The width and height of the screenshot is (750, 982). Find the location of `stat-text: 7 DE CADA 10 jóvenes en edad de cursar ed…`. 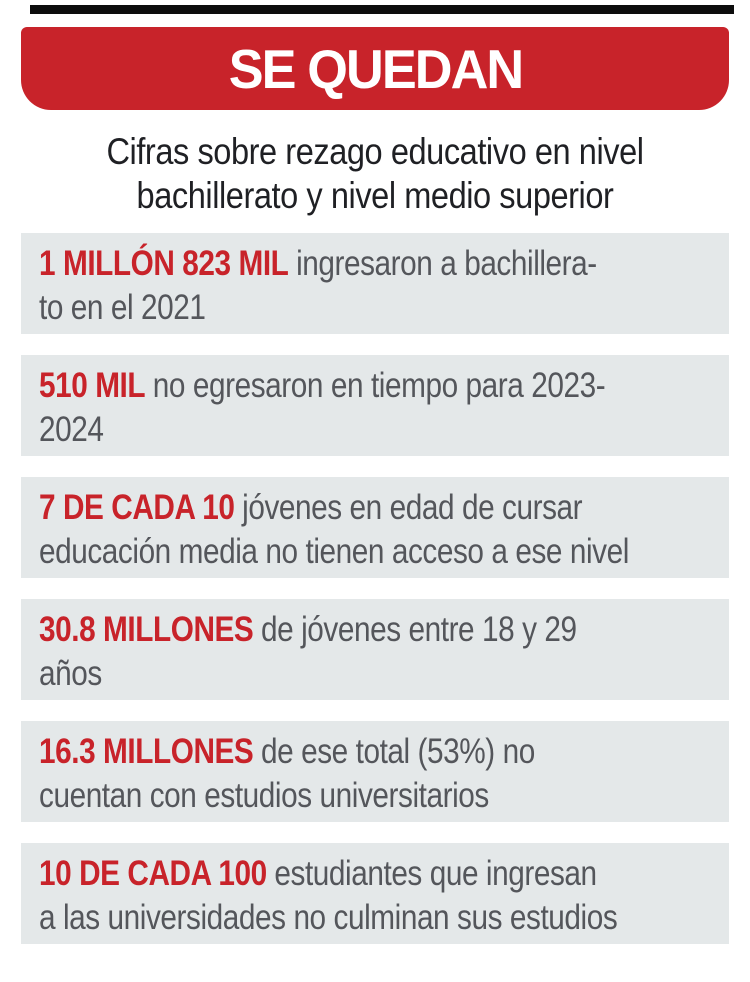

stat-text: 7 DE CADA 10 jóvenes en edad de cursar ed… is located at coordinates (334, 530).